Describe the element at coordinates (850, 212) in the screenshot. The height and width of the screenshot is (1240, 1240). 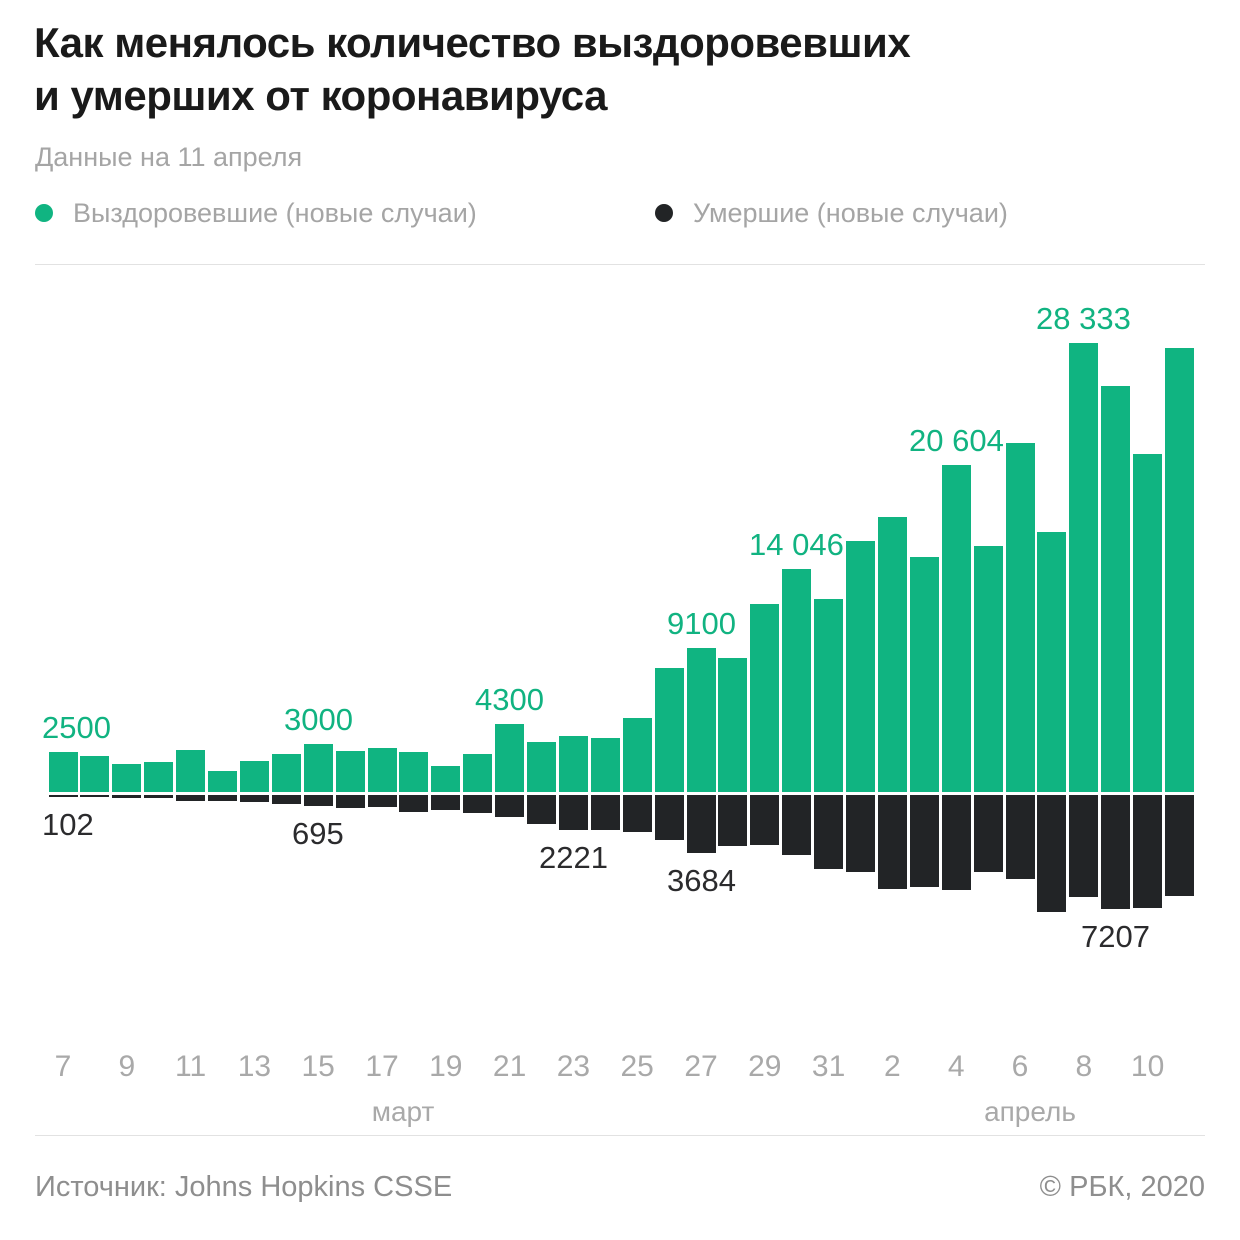
I see `legend-label-deaths: Умершие (новые случаи)` at that location.